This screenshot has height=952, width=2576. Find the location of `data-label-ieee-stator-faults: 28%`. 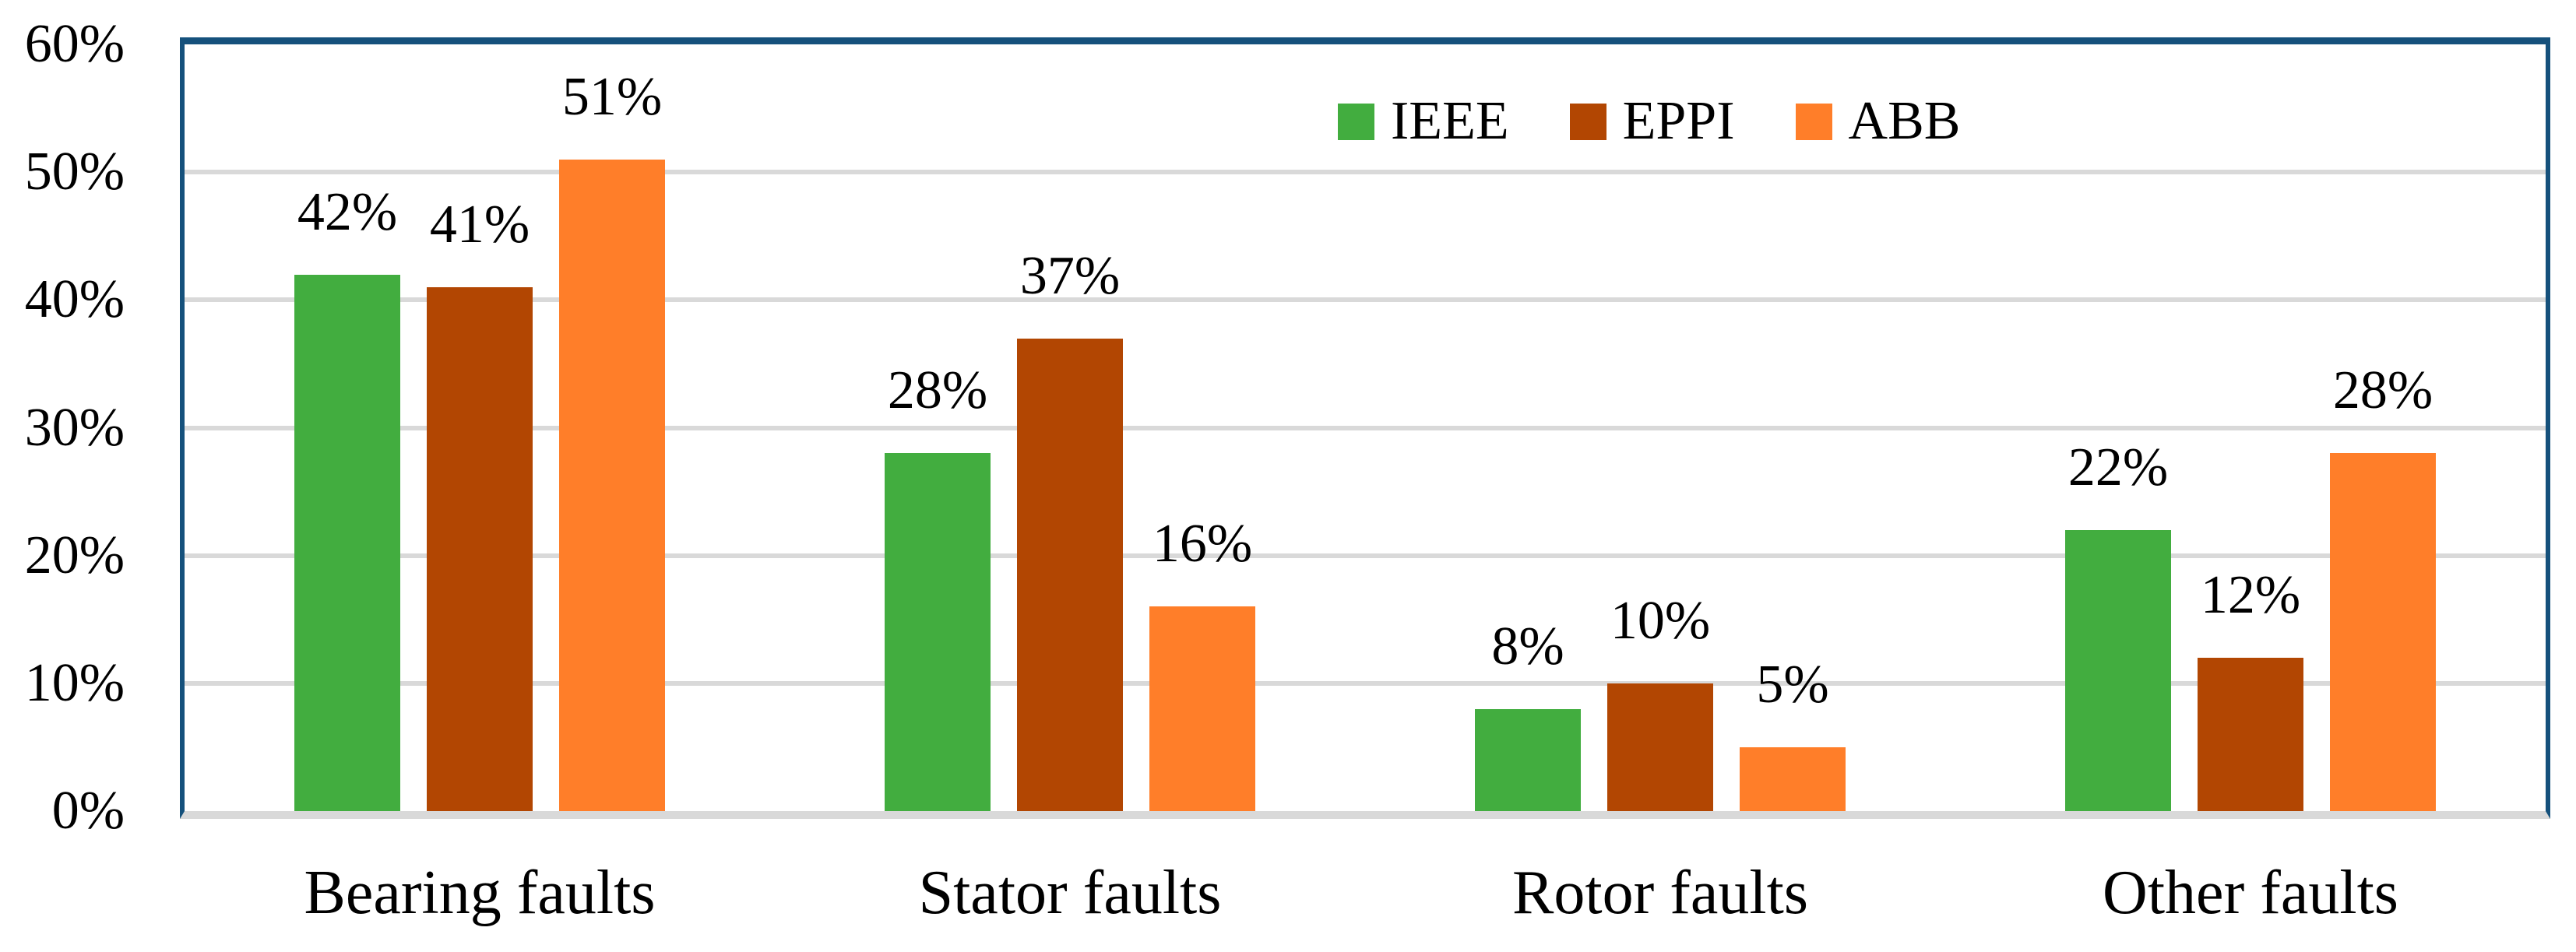

data-label-ieee-stator-faults: 28% is located at coordinates (937, 391).